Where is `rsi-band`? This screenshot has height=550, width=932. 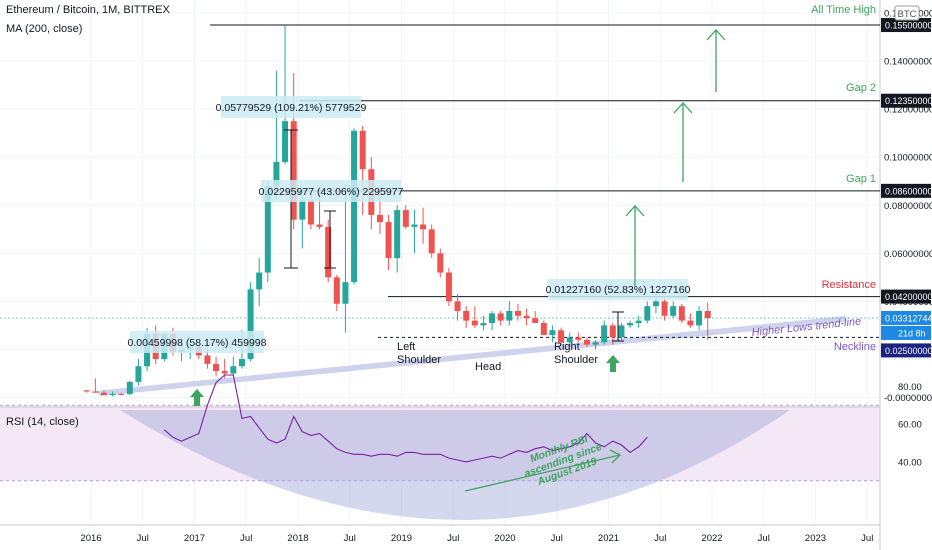
rsi-band is located at coordinates (440, 443).